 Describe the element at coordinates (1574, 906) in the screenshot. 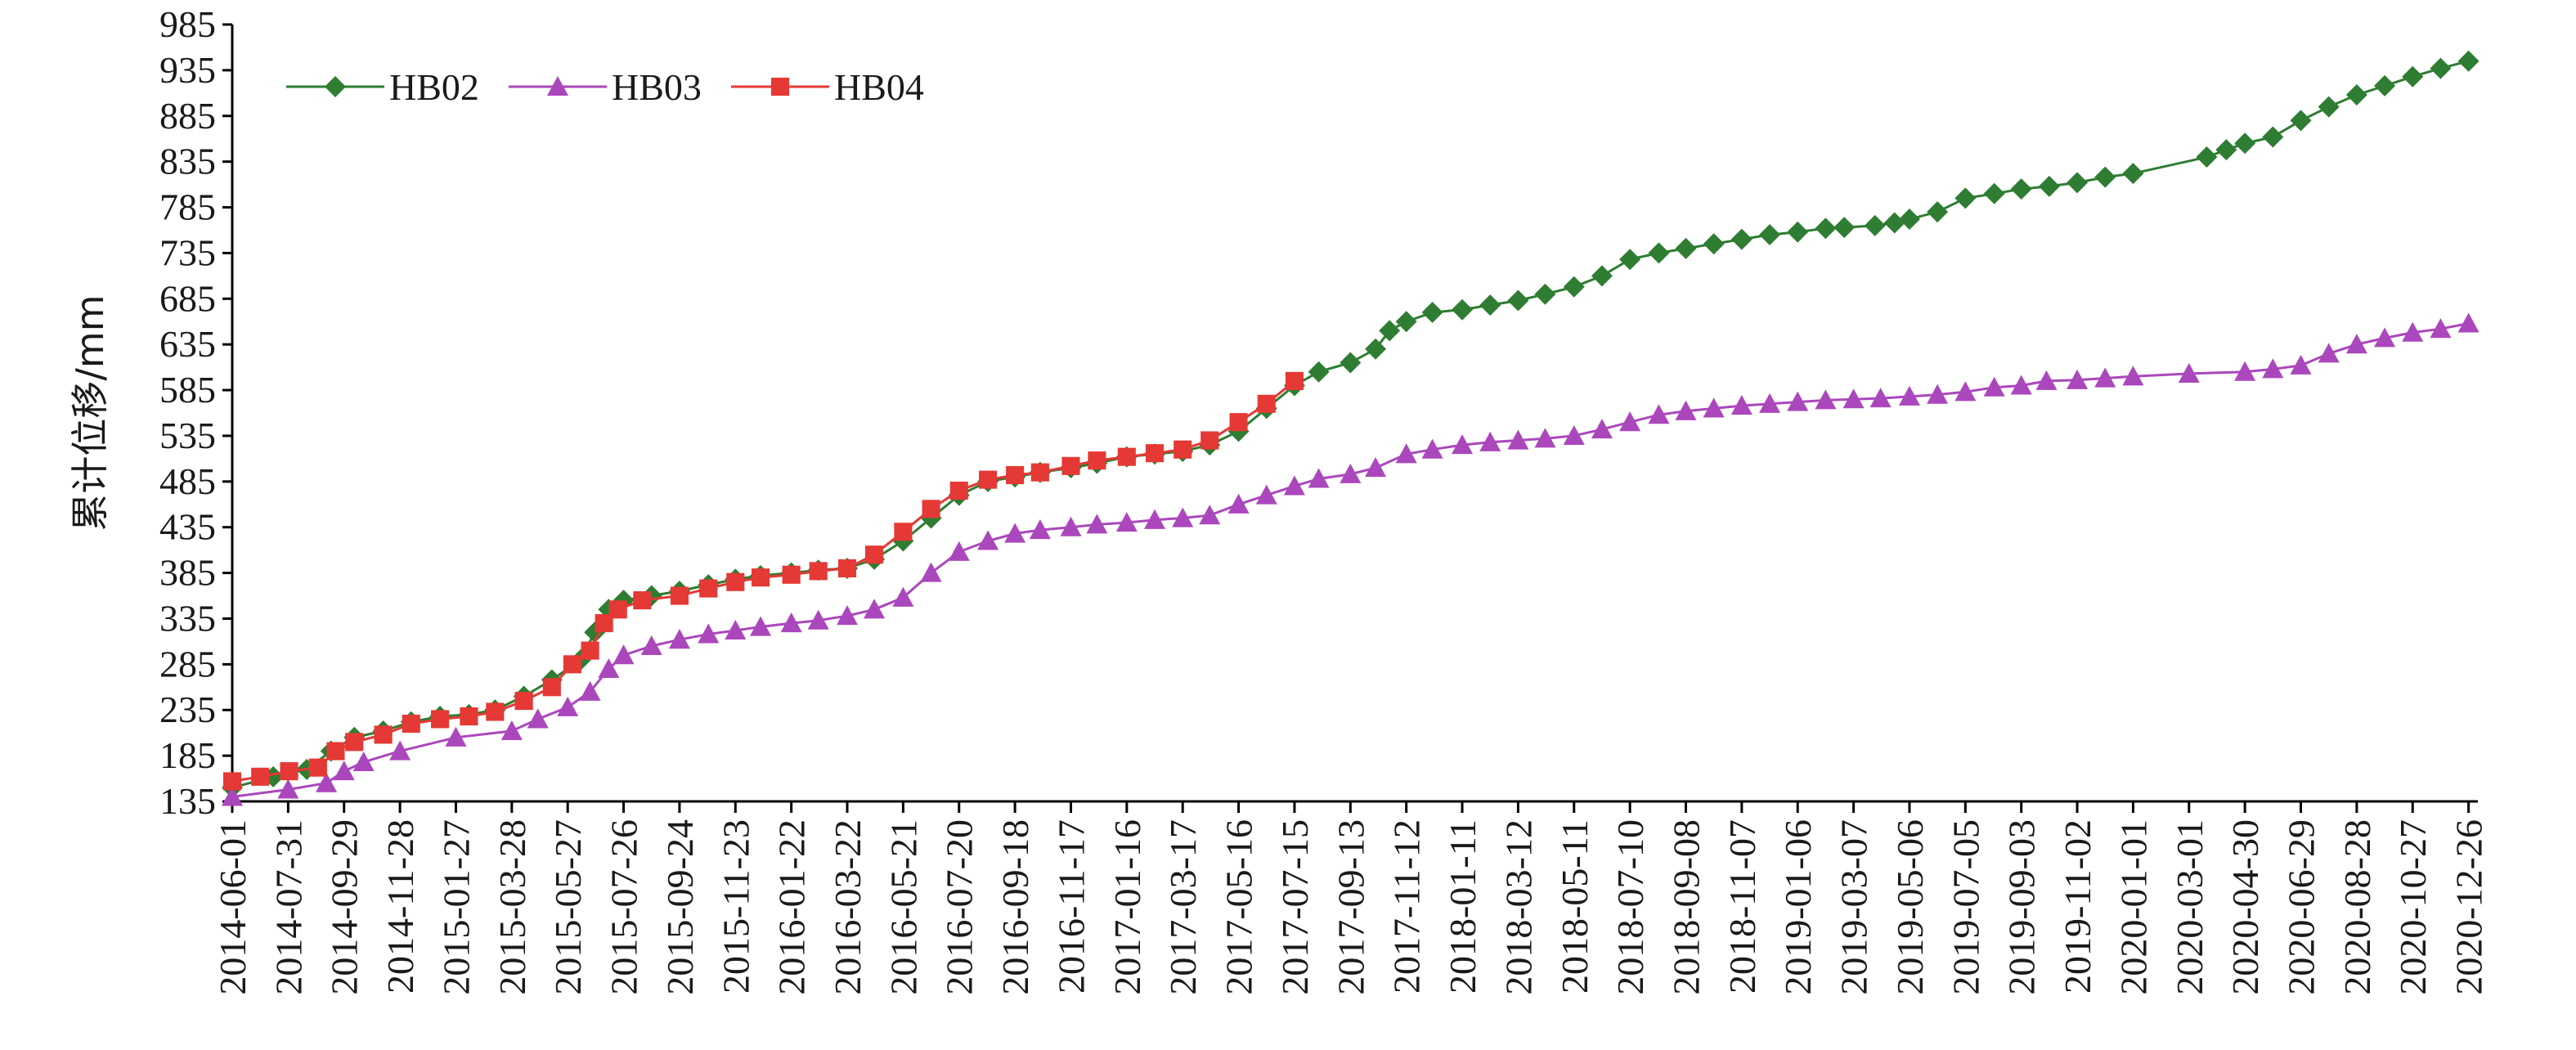

I see `x-tick-label: 2018-05-11` at that location.